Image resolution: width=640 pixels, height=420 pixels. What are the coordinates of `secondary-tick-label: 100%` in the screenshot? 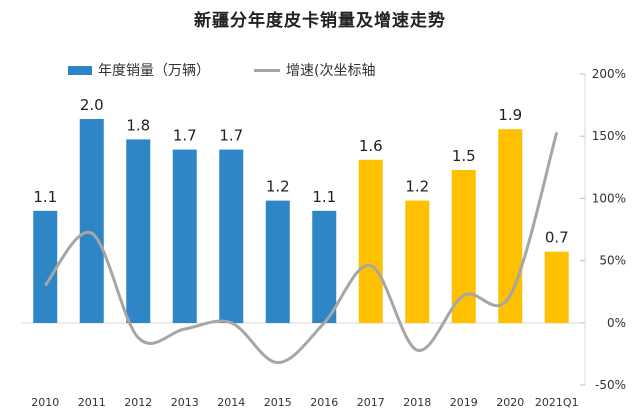 It's located at (609, 198).